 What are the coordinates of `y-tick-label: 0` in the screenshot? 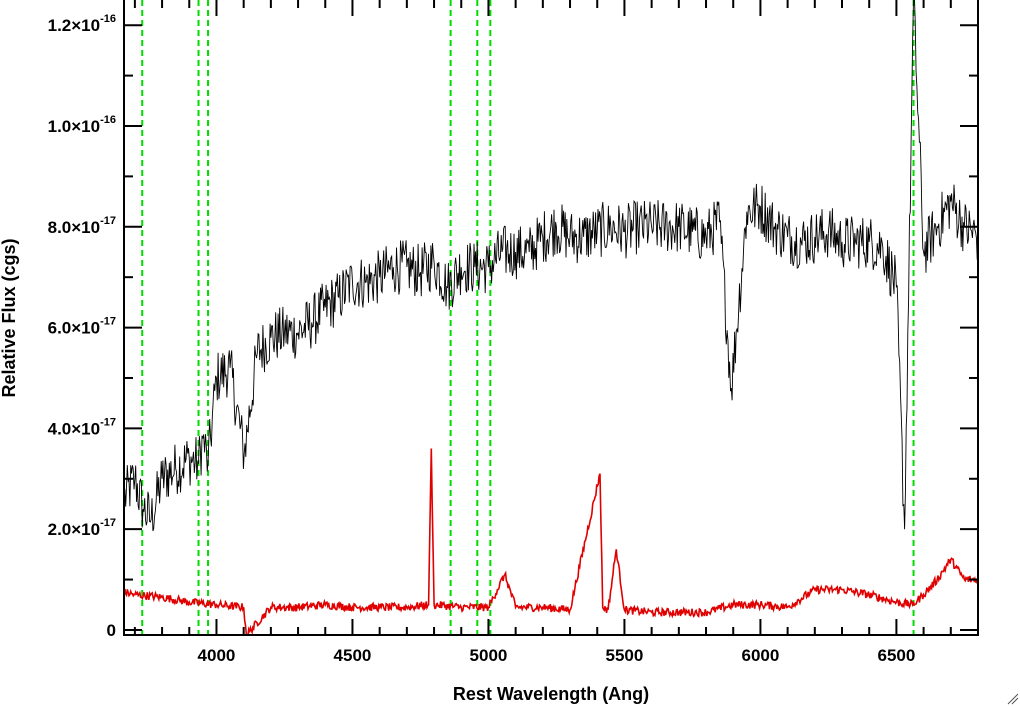 It's located at (111, 630).